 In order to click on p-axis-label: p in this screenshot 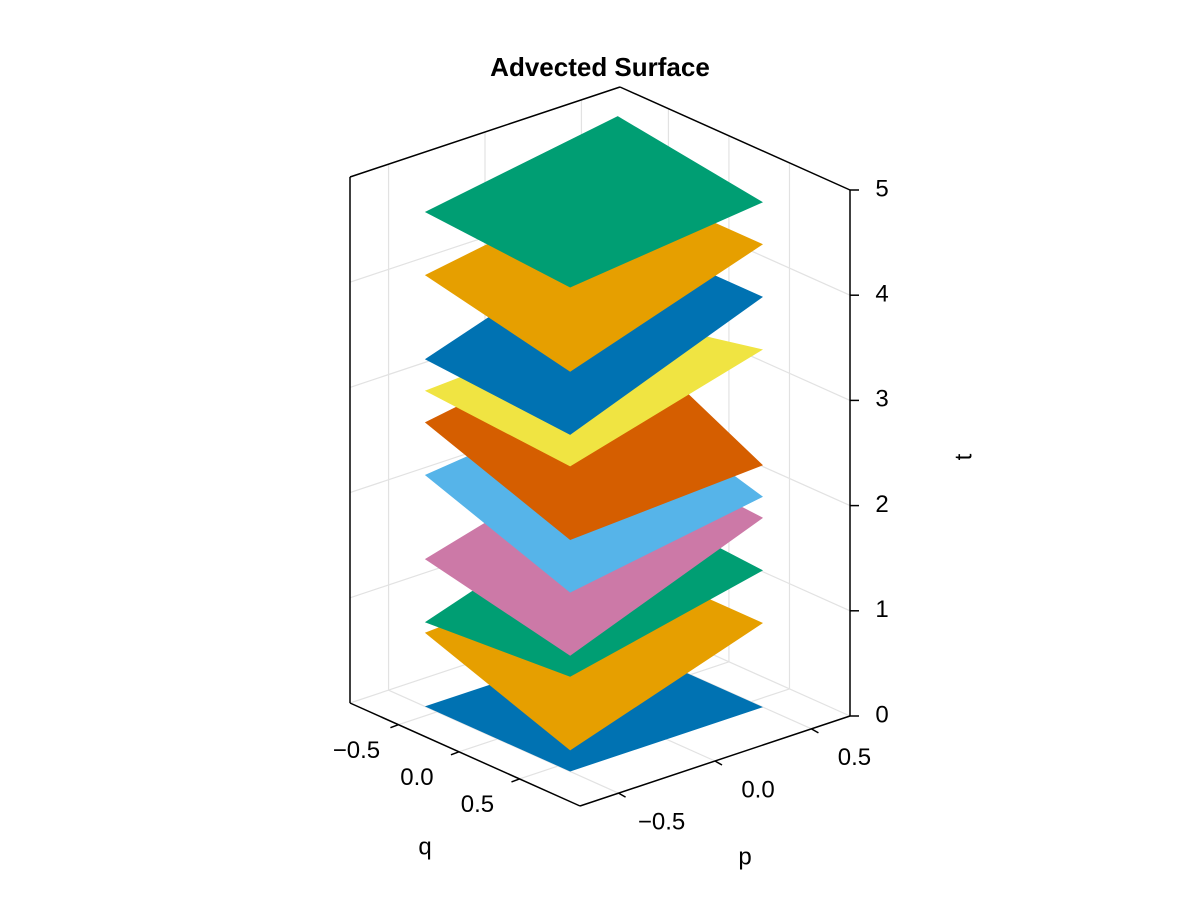, I will do `click(744, 856)`.